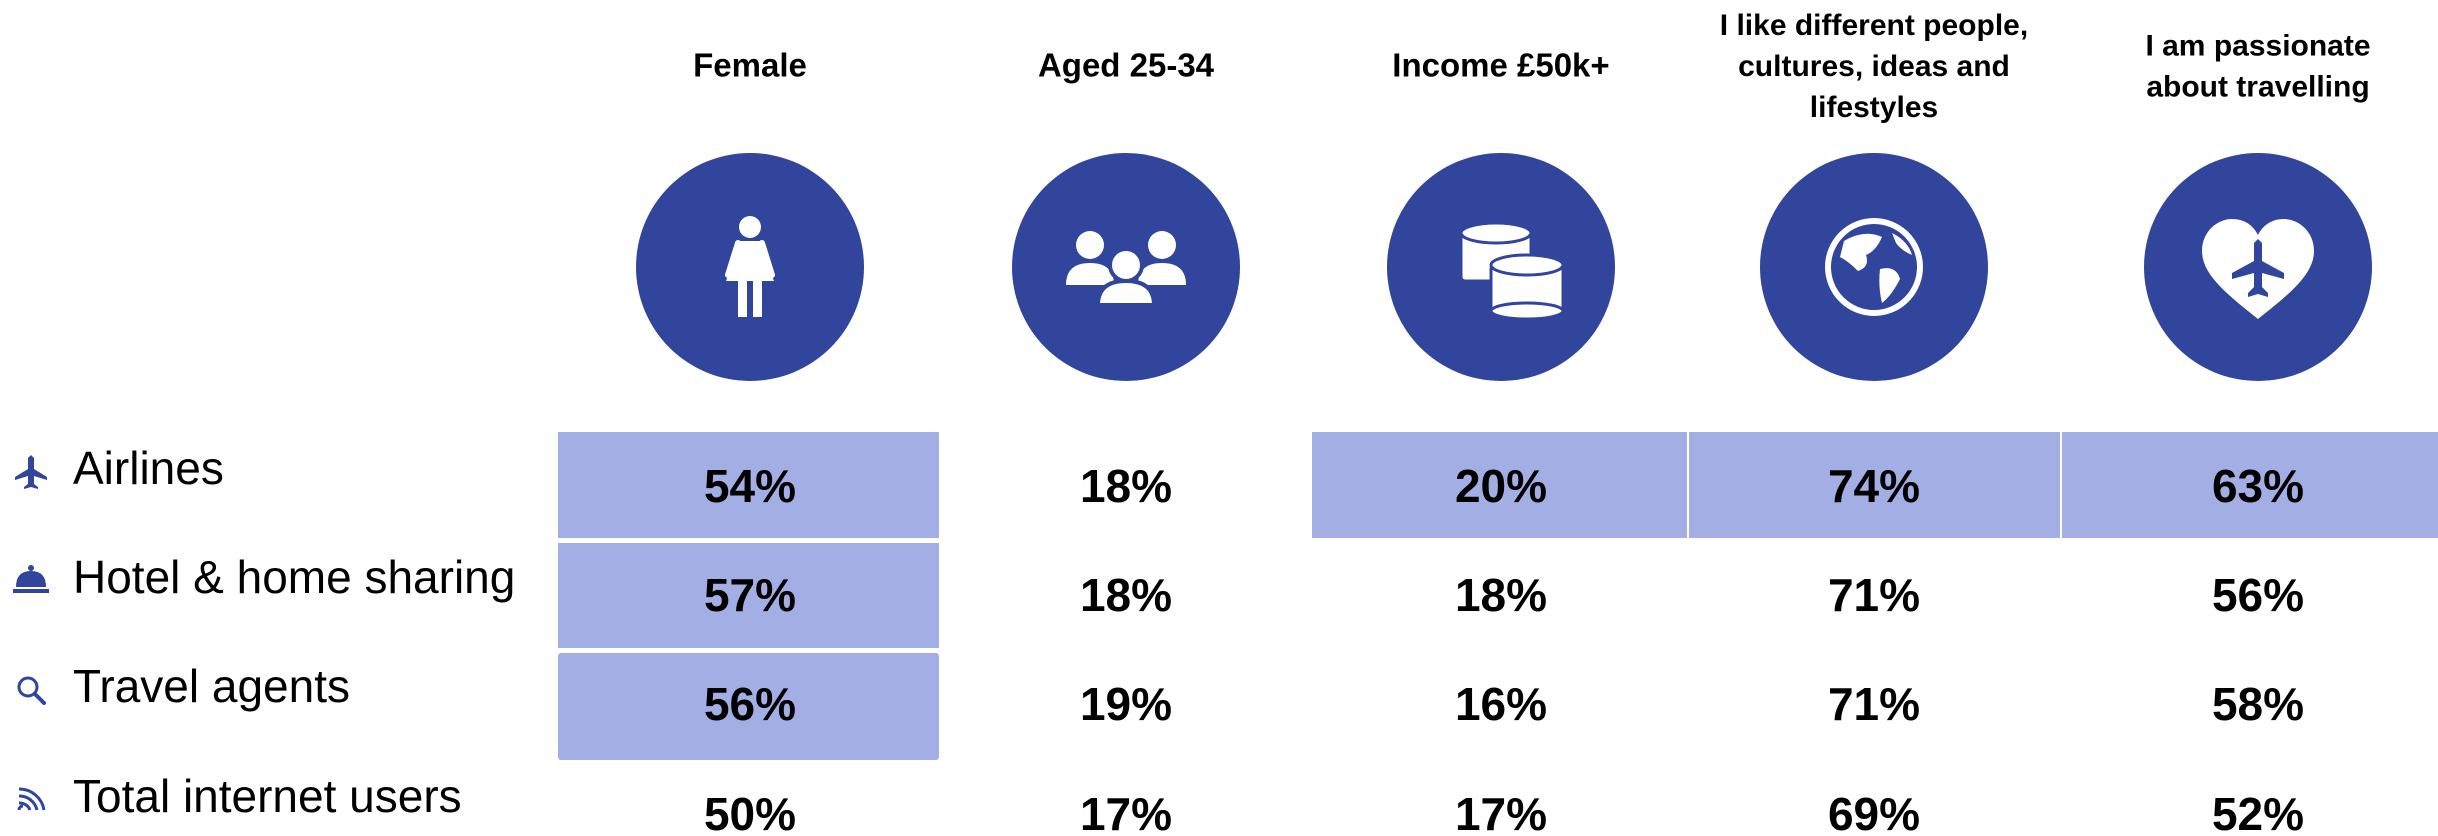  I want to click on cell-value: 54%, so click(750, 486).